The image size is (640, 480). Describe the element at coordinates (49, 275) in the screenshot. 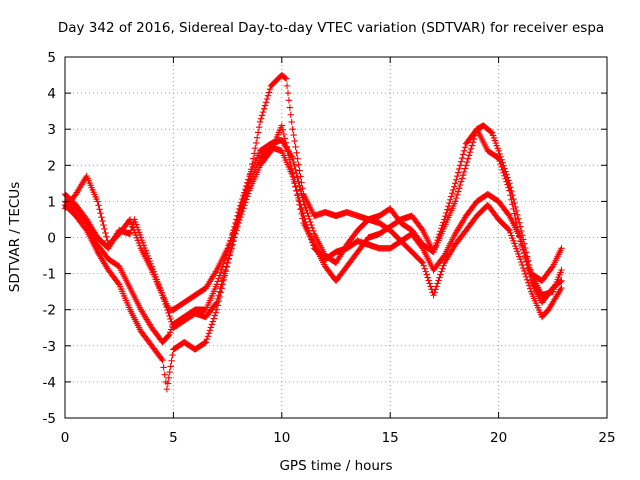

I see `y-tick-label: -1` at that location.